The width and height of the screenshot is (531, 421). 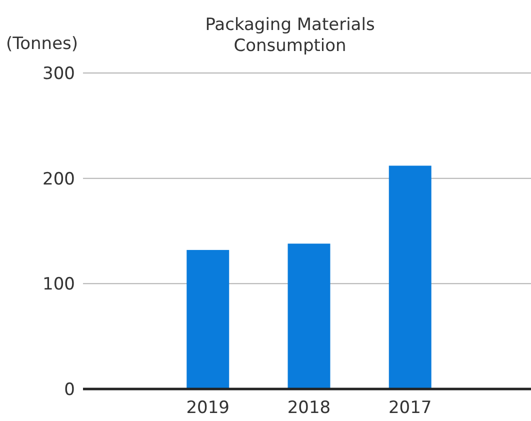 What do you see at coordinates (69, 390) in the screenshot?
I see `y-tick-label: 0` at bounding box center [69, 390].